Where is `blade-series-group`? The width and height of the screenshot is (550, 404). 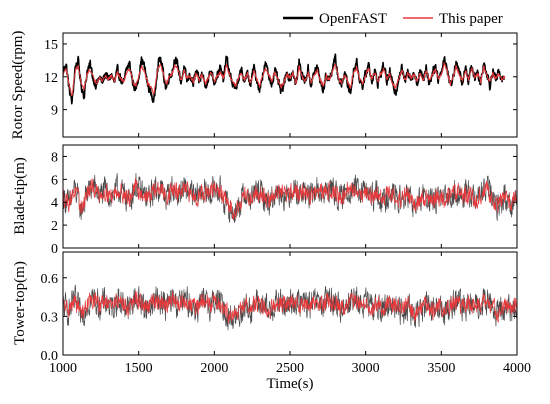
blade-series-group is located at coordinates (290, 198).